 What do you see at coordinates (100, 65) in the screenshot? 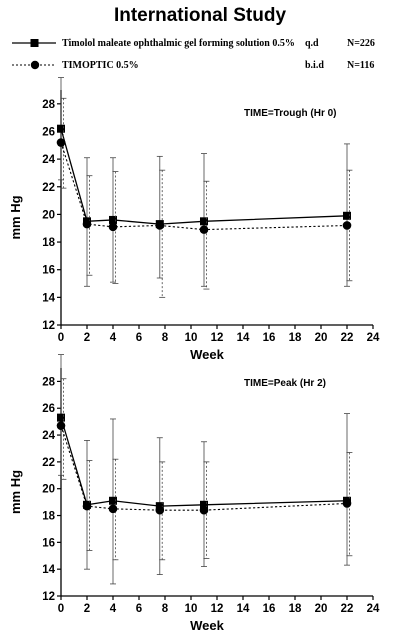
I see `legend-label-timoptic: TIMOPTIC 0.5%` at bounding box center [100, 65].